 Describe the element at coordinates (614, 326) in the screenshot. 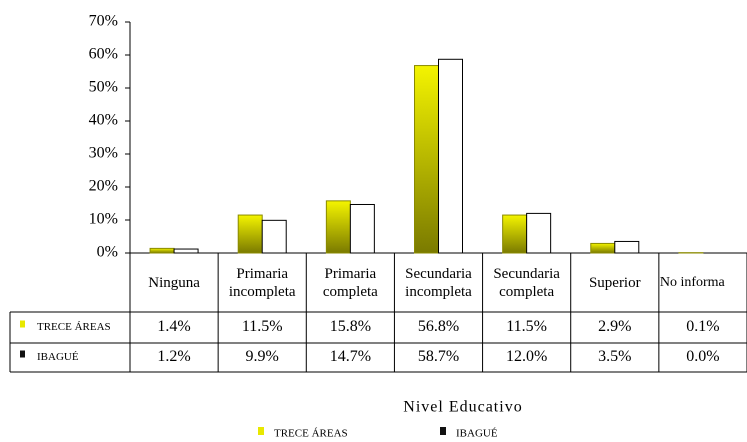

I see `table-value: 2.9%` at that location.